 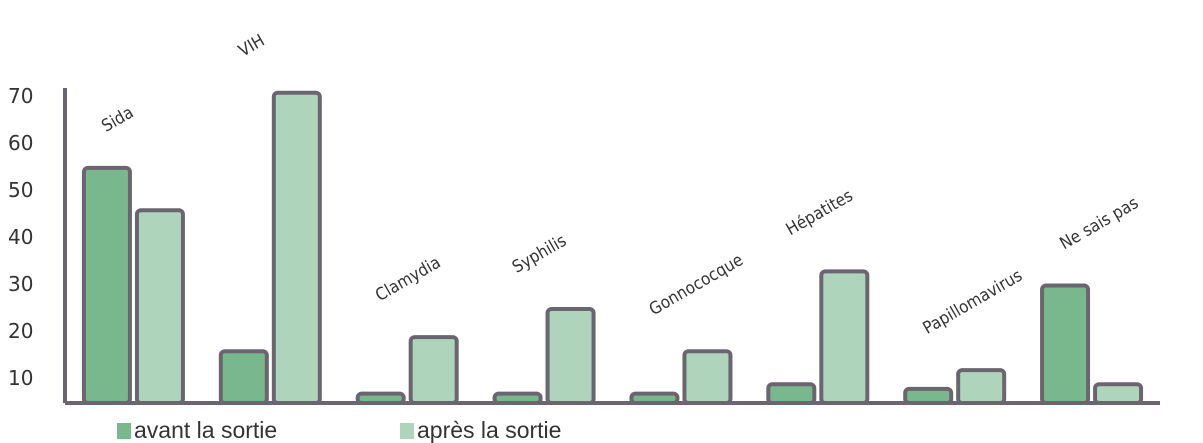 I want to click on category-label: Sida, so click(x=117, y=120).